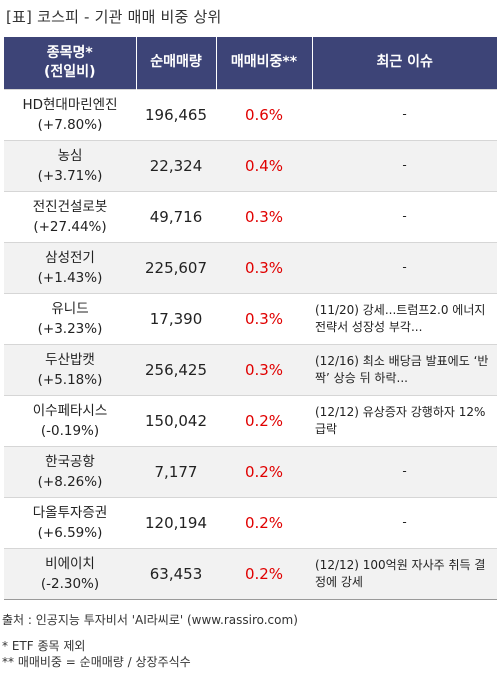 Image resolution: width=500 pixels, height=675 pixels. What do you see at coordinates (400, 420) in the screenshot?
I see `recent-issue: (12/12) 유상증자 강행하자 12% 급락` at bounding box center [400, 420].